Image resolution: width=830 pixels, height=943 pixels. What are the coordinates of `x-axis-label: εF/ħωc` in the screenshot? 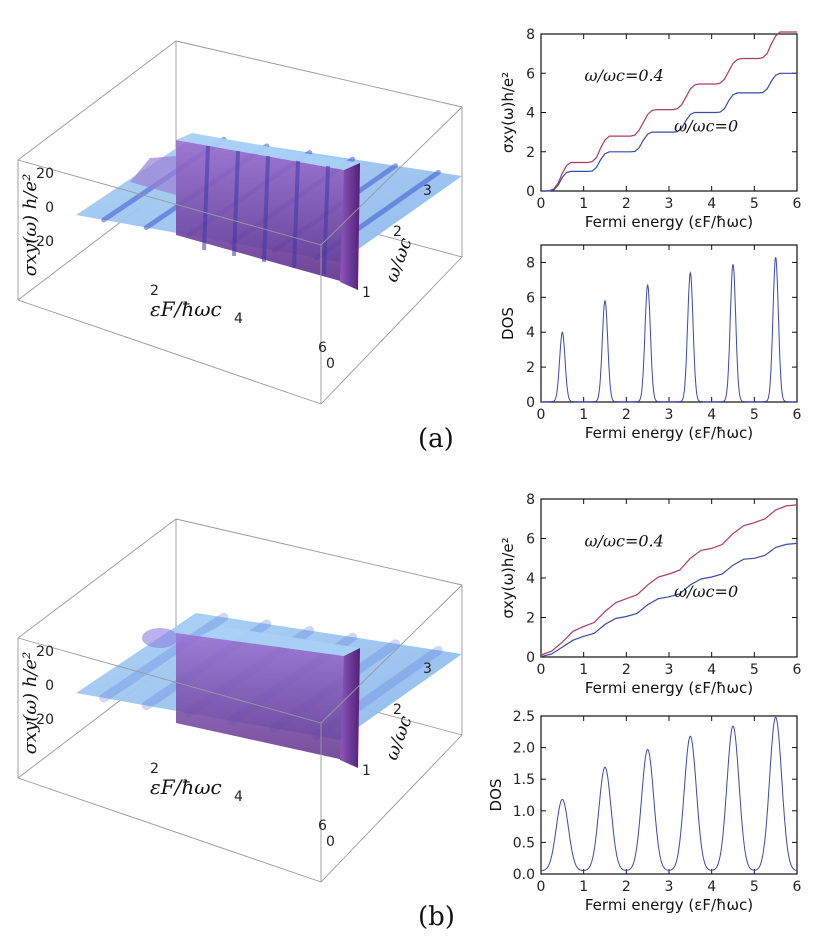 It's located at (186, 787).